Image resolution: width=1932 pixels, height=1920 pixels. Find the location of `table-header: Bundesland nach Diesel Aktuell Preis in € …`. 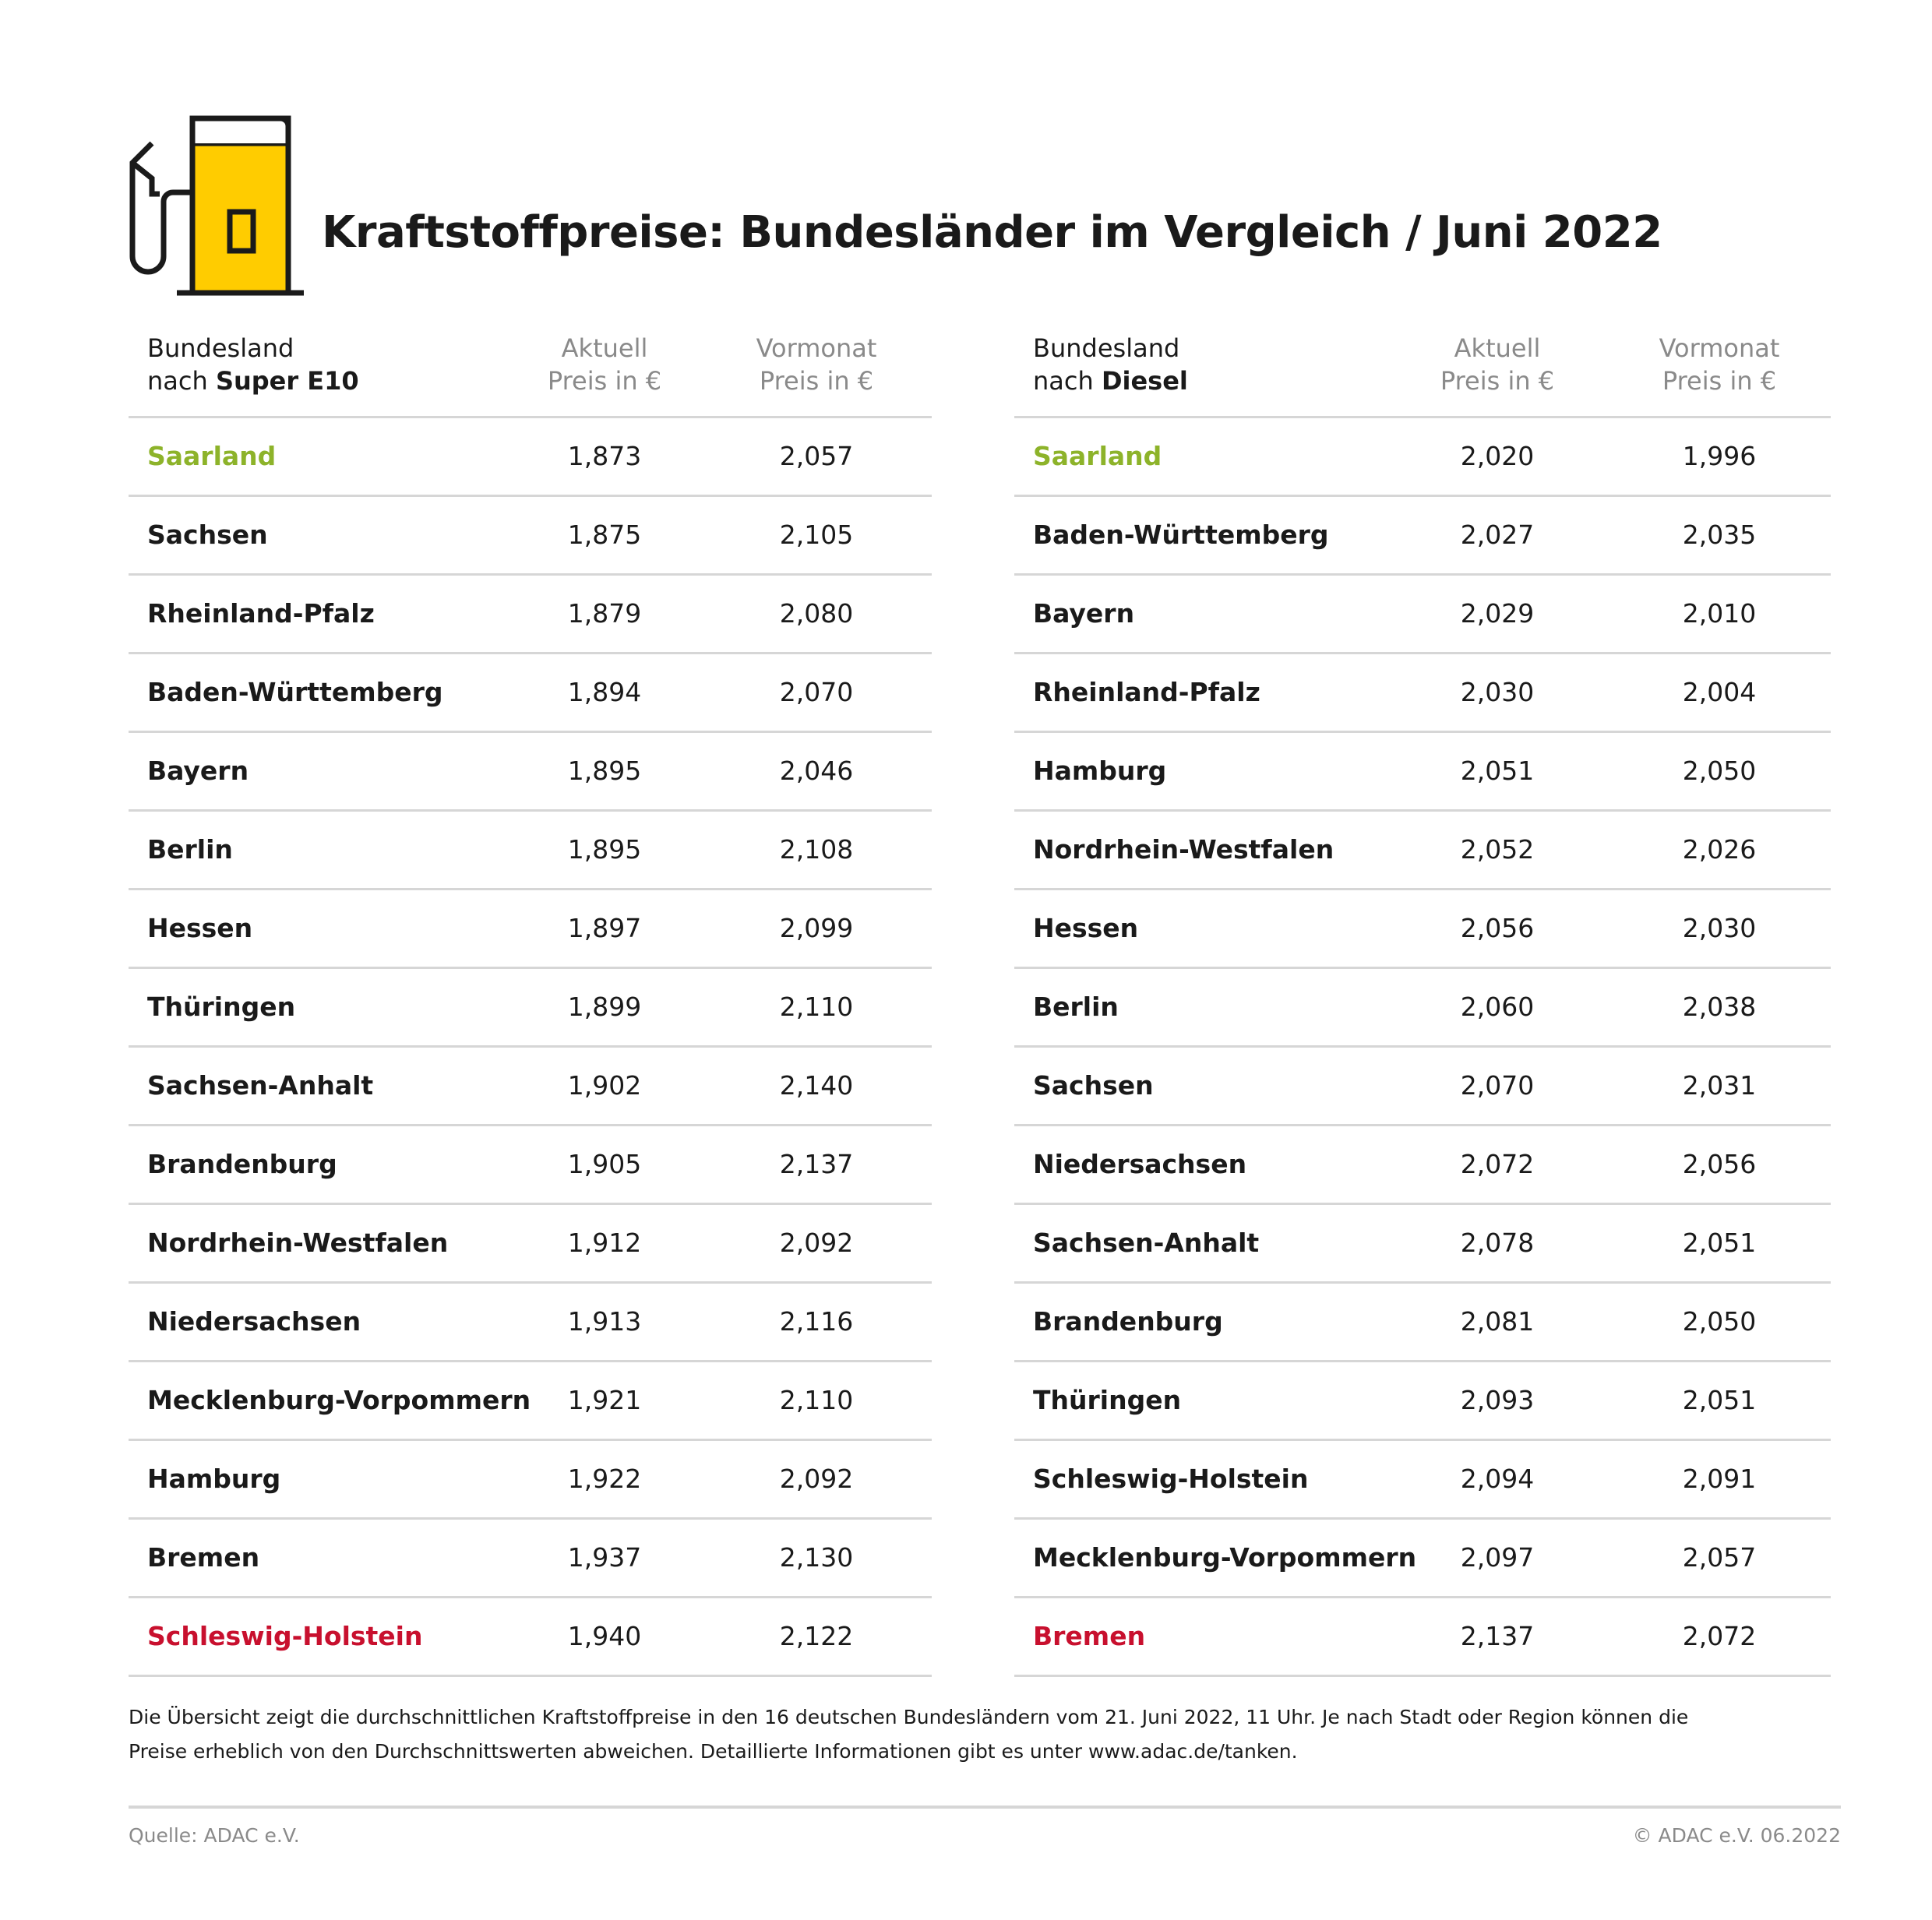

table-header: Bundesland nach Diesel Aktuell Preis in € … is located at coordinates (1422, 372).